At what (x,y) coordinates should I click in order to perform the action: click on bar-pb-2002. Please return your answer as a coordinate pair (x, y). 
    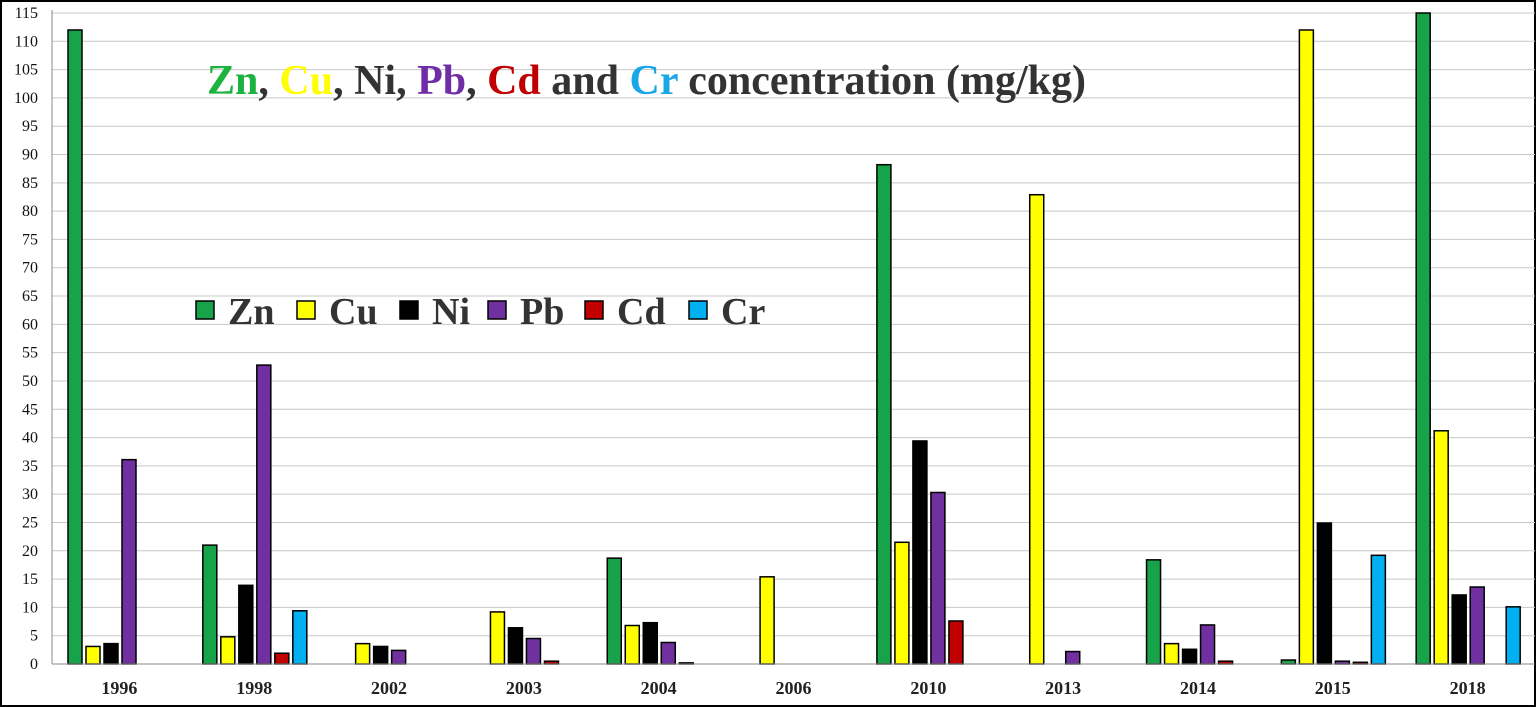
    Looking at the image, I should click on (398, 657).